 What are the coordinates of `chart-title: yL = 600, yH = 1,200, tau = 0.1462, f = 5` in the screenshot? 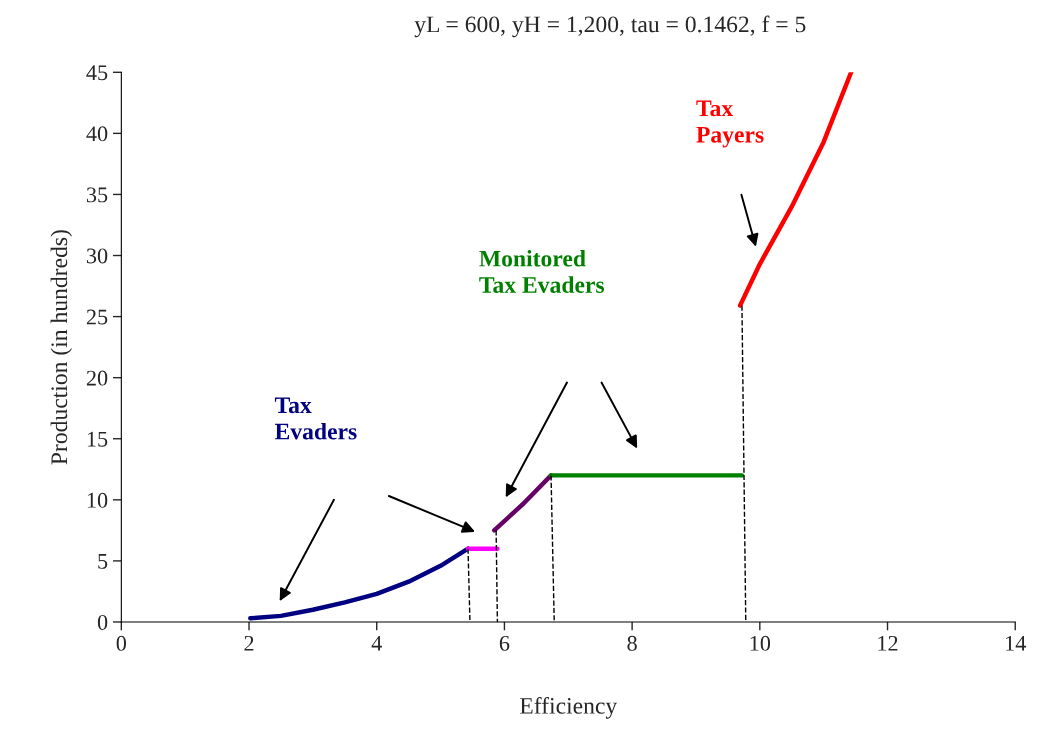 It's located at (610, 26).